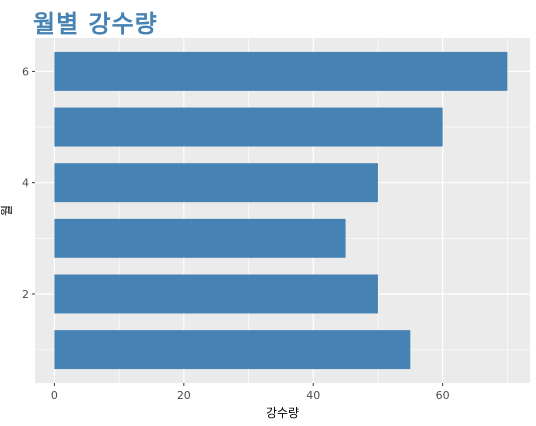  Describe the element at coordinates (443, 395) in the screenshot. I see `x-tick-label: 60` at that location.